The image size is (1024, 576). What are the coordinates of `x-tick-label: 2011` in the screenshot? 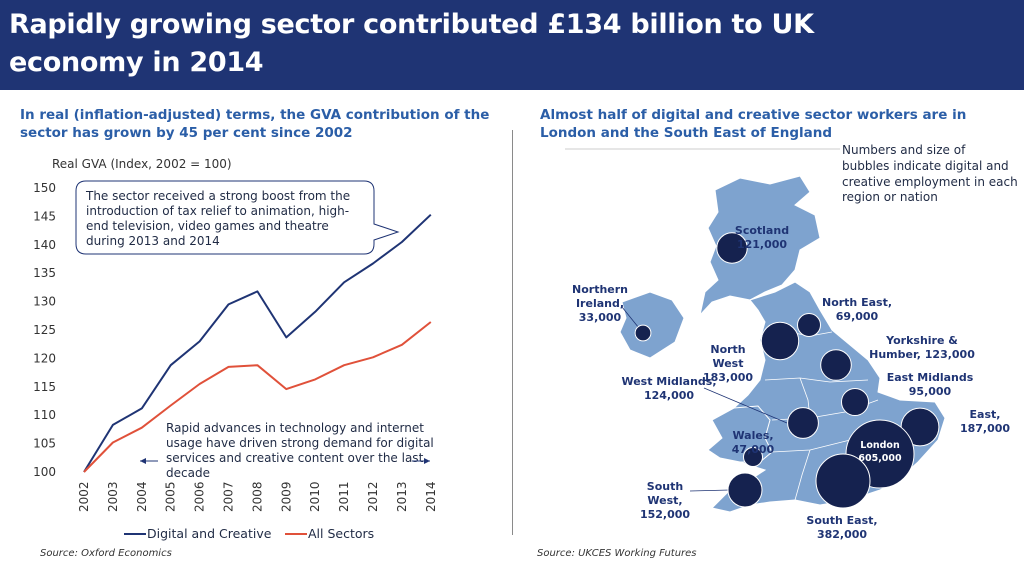 It's located at (344, 496).